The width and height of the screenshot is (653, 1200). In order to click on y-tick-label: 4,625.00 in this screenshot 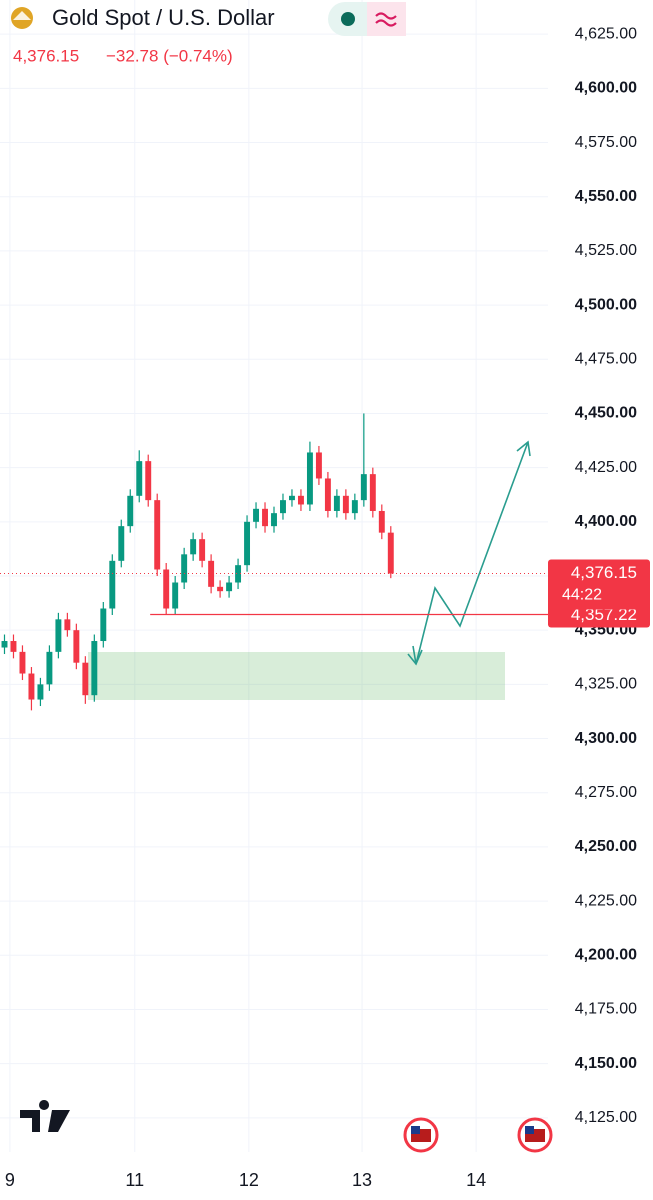, I will do `click(606, 33)`.